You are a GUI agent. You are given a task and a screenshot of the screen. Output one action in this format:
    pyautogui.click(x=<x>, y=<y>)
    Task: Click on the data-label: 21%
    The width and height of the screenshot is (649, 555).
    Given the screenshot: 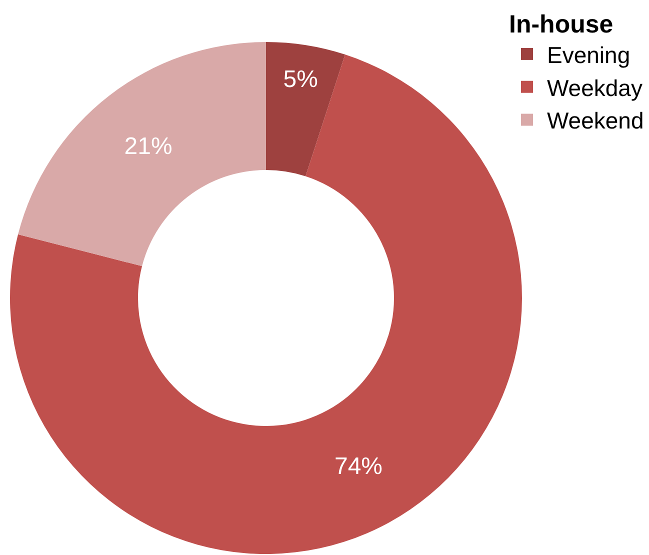 What is the action you would take?
    pyautogui.click(x=148, y=146)
    